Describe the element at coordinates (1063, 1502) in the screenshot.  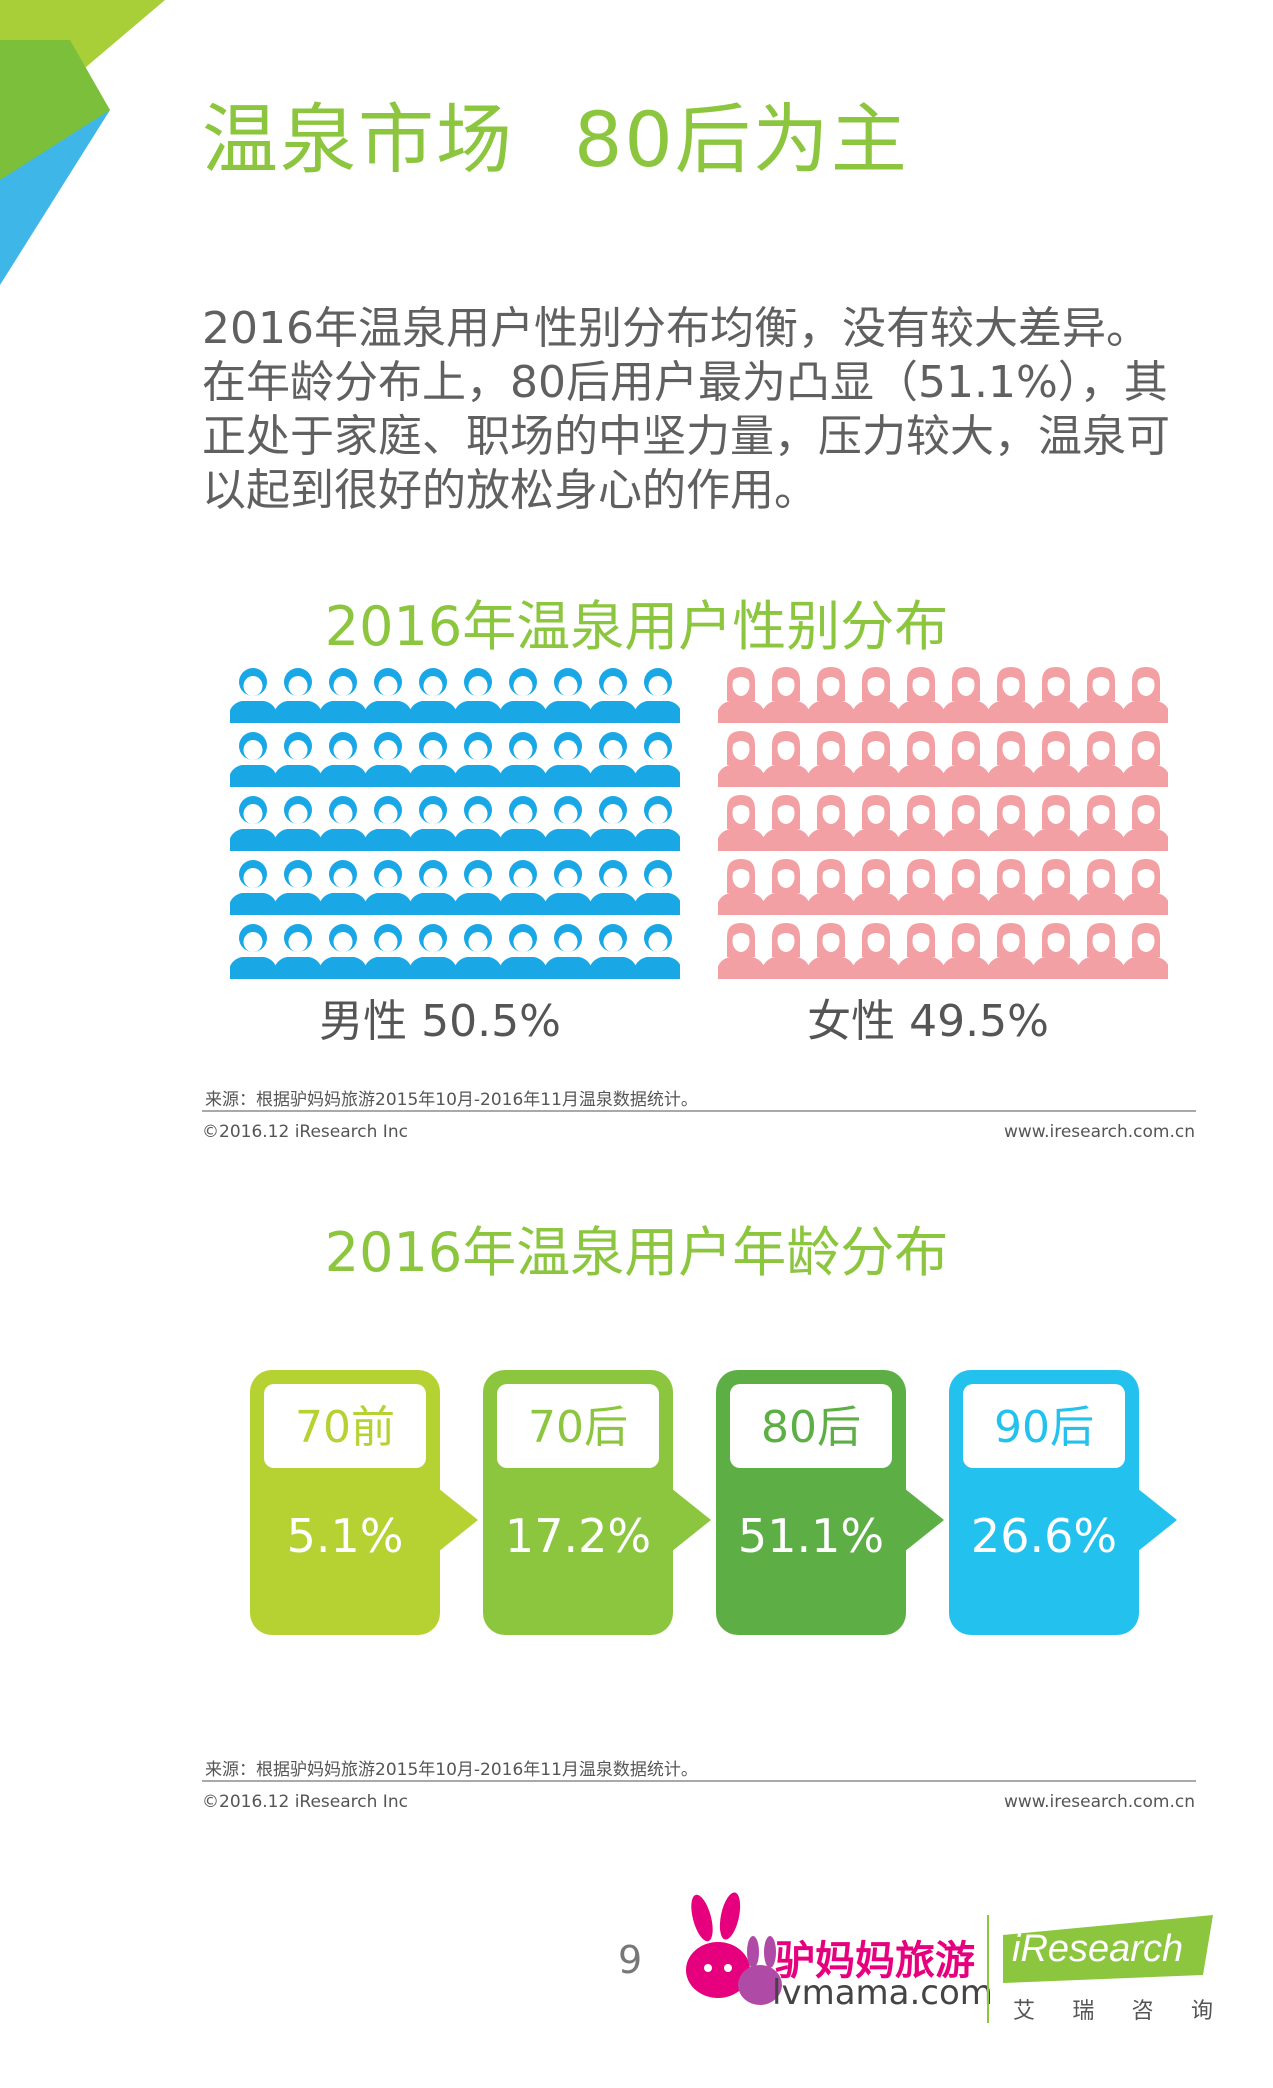
I see `age-bar-group: 90后 26.6%` at that location.